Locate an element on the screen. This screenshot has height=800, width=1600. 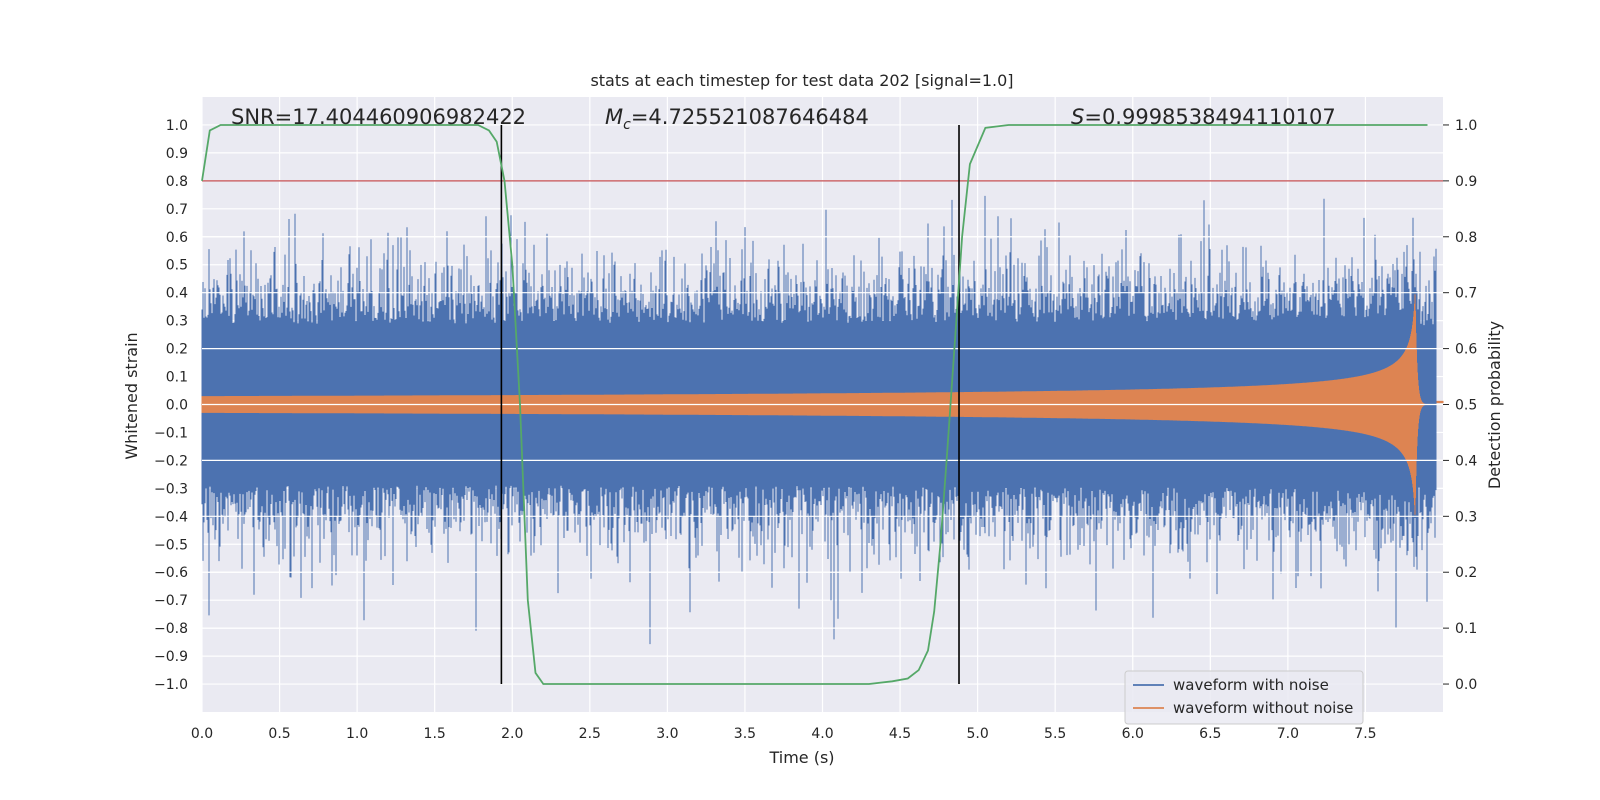
significance-value: =0.9998538494110107 is located at coordinates (1209, 117).